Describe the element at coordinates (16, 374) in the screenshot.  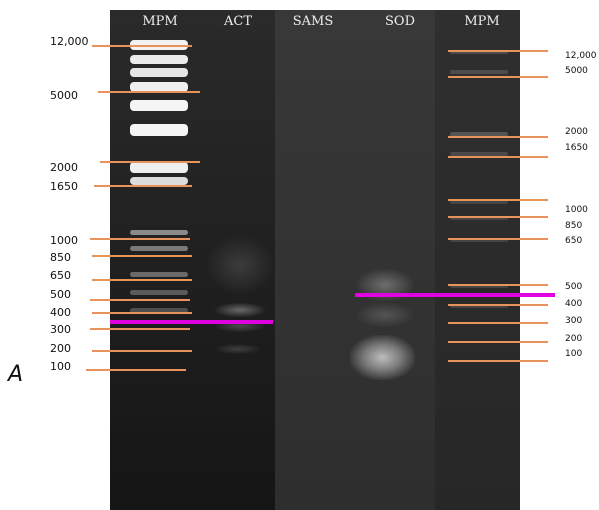
I see `figure-letter: A` at that location.